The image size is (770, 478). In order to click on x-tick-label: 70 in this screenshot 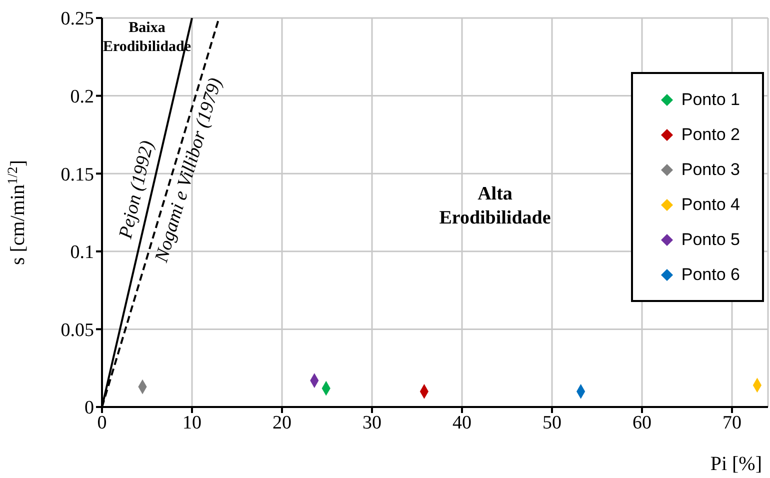, I will do `click(732, 423)`.